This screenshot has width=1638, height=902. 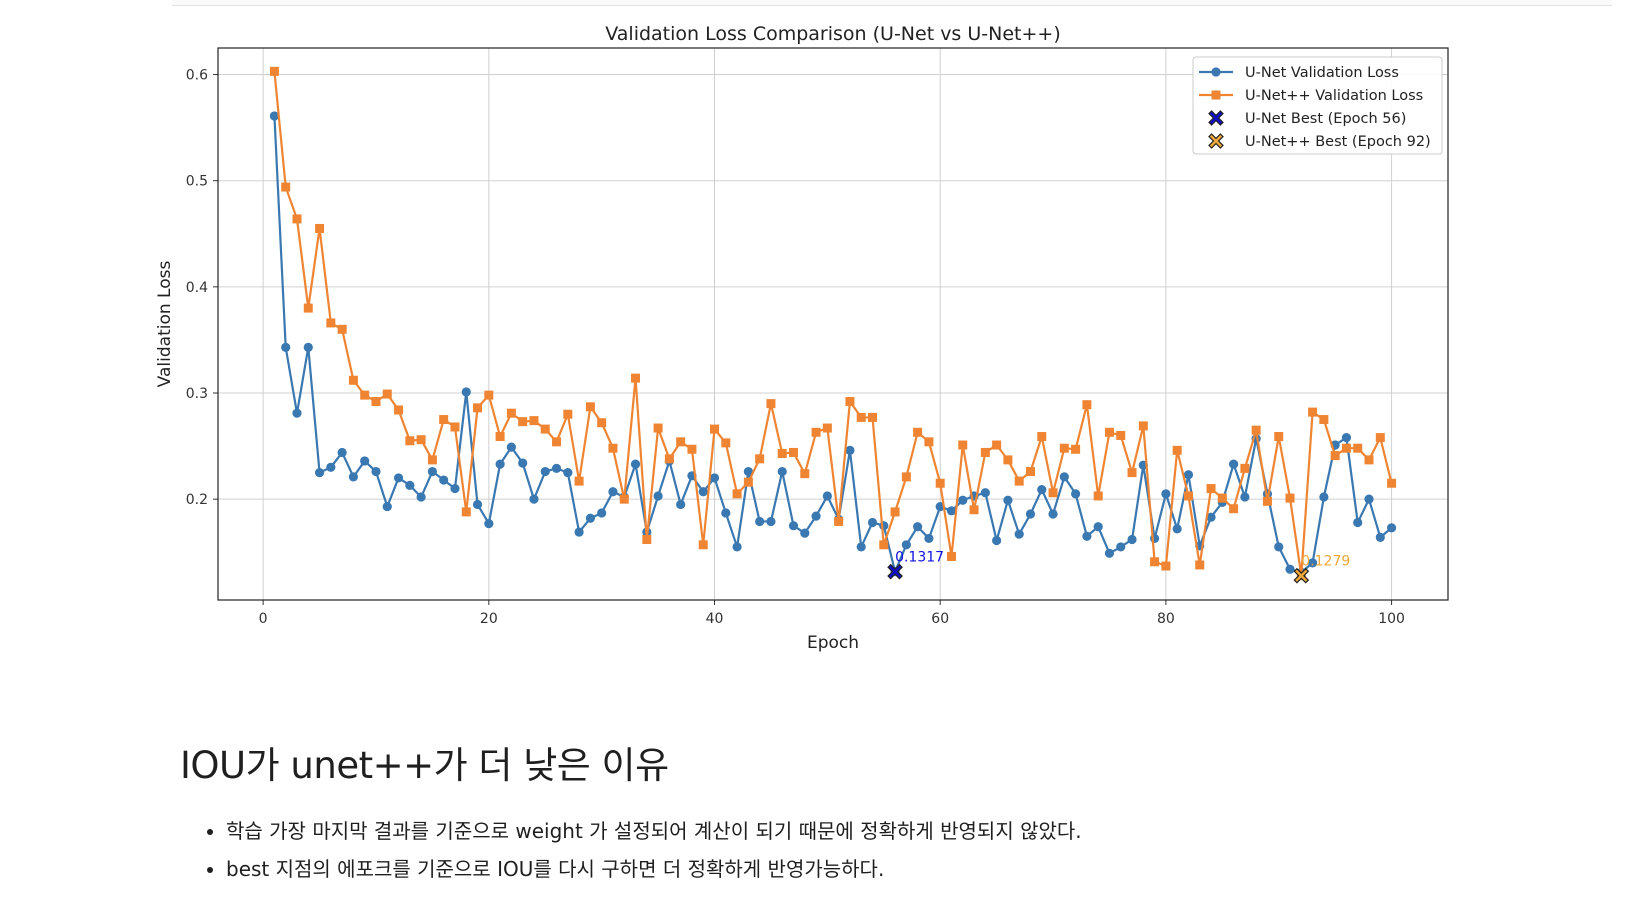 What do you see at coordinates (197, 76) in the screenshot?
I see `y-tick-label: 0.6` at bounding box center [197, 76].